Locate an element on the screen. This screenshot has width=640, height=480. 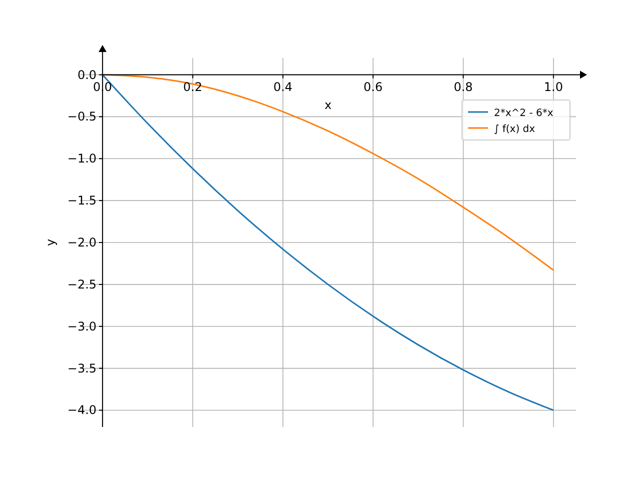
y-tick-label: −0.5 is located at coordinates (82, 117).